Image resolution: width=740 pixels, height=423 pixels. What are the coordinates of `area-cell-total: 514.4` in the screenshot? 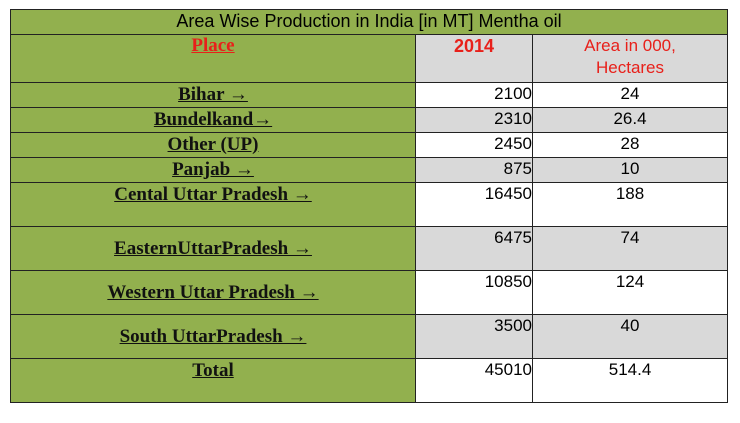 It's located at (630, 380).